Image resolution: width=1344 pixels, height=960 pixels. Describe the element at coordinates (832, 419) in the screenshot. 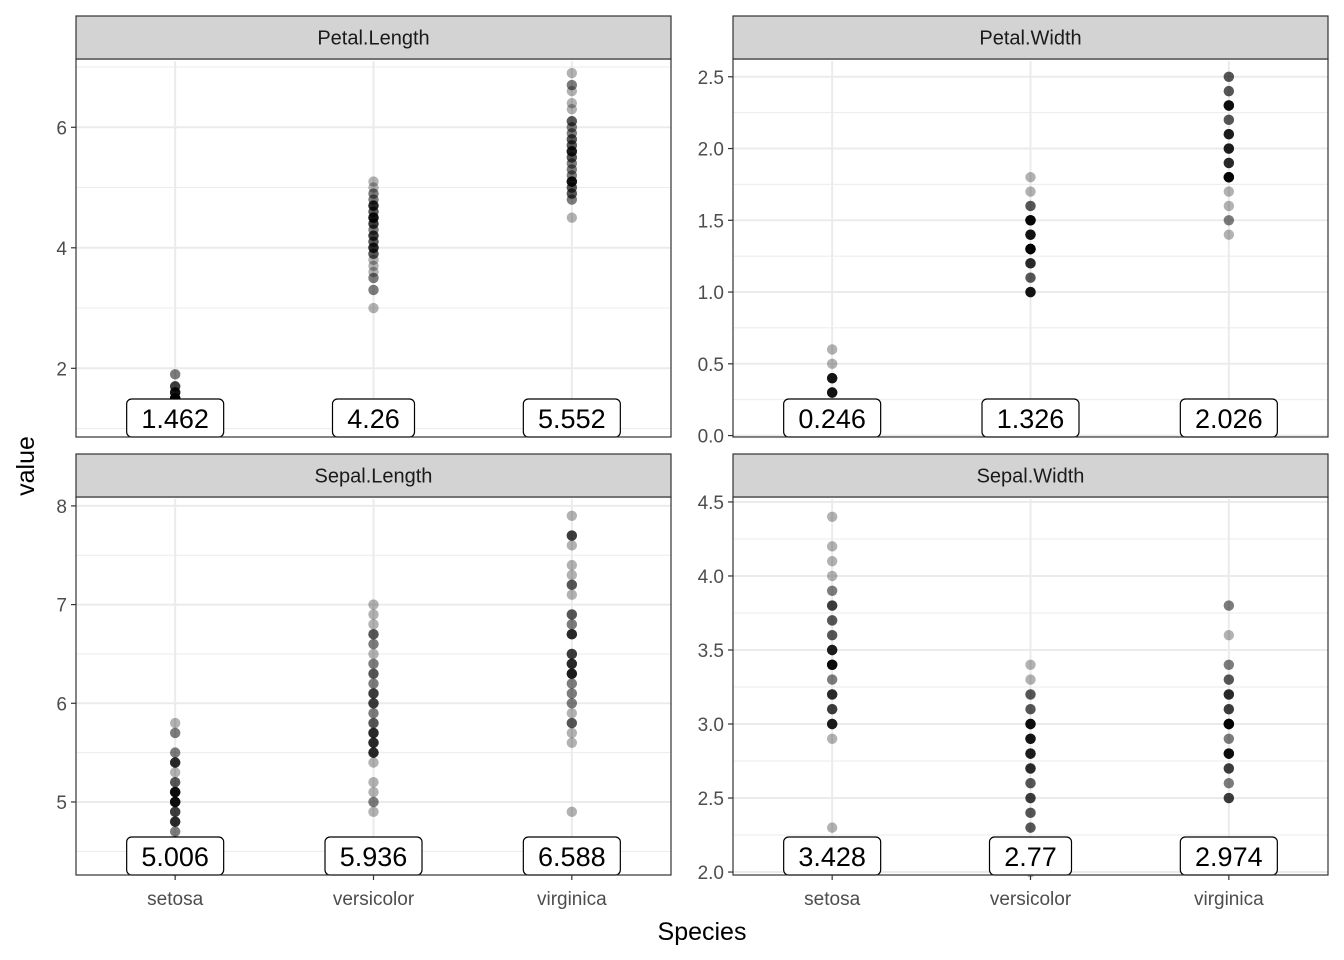

I see `mean-label: 0.246` at that location.